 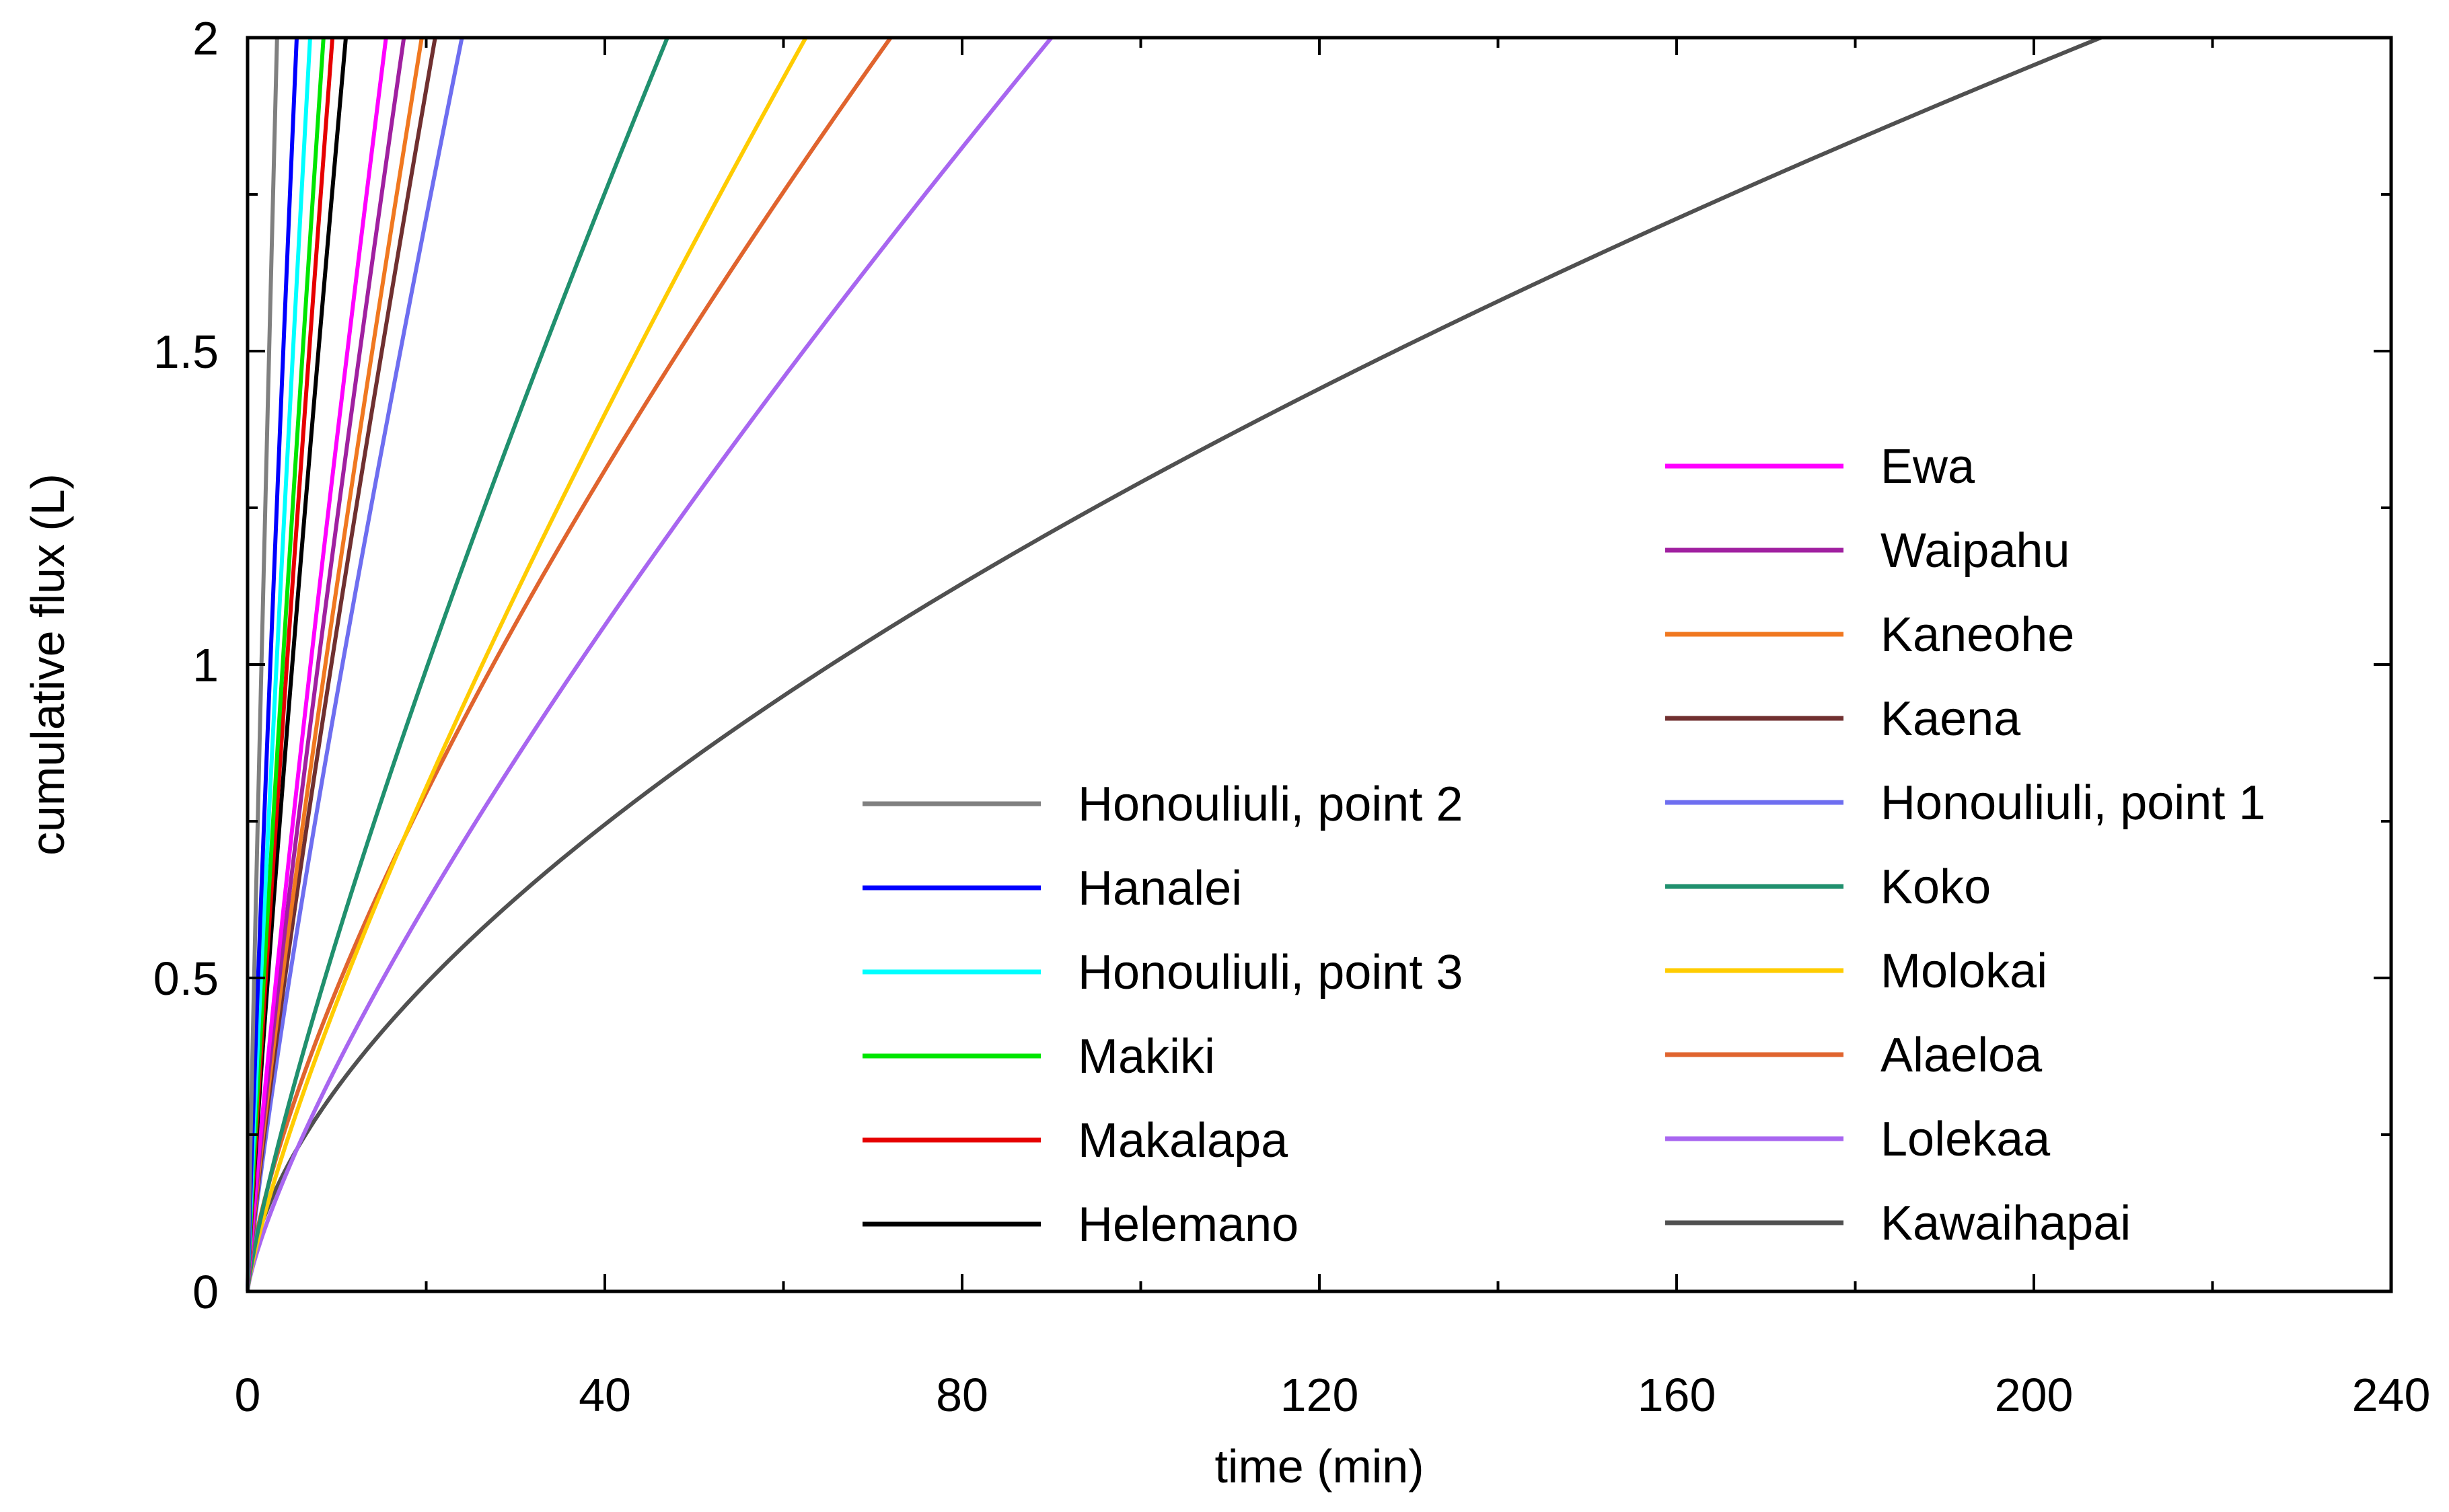 I want to click on legend-label-hanalei: Hanalei, so click(x=1160, y=889).